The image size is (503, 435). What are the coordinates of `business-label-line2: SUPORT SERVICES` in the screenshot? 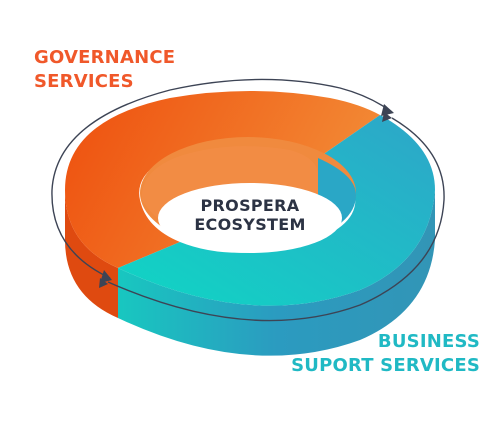 It's located at (385, 365).